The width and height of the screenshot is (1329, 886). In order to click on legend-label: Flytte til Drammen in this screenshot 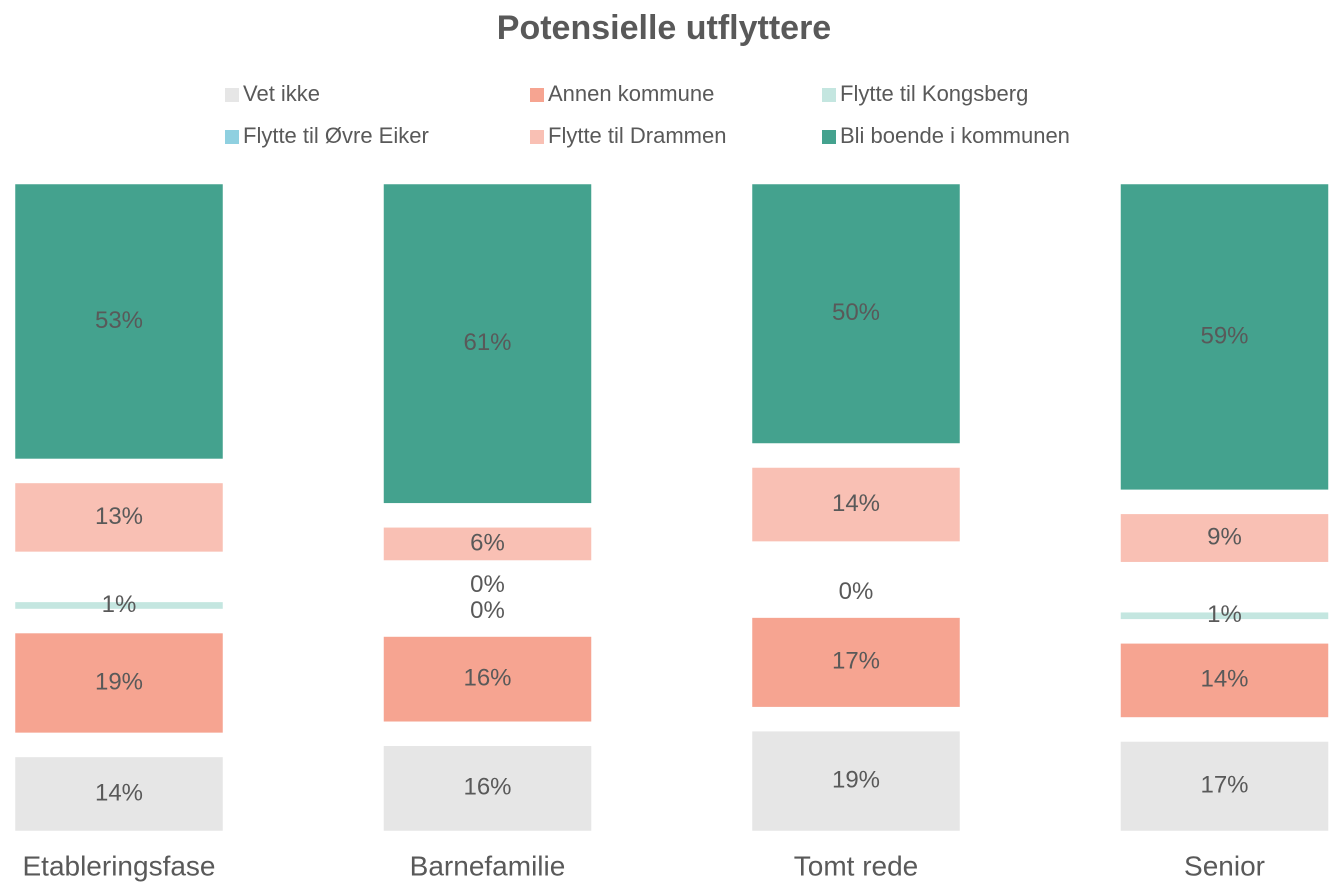, I will do `click(637, 135)`.